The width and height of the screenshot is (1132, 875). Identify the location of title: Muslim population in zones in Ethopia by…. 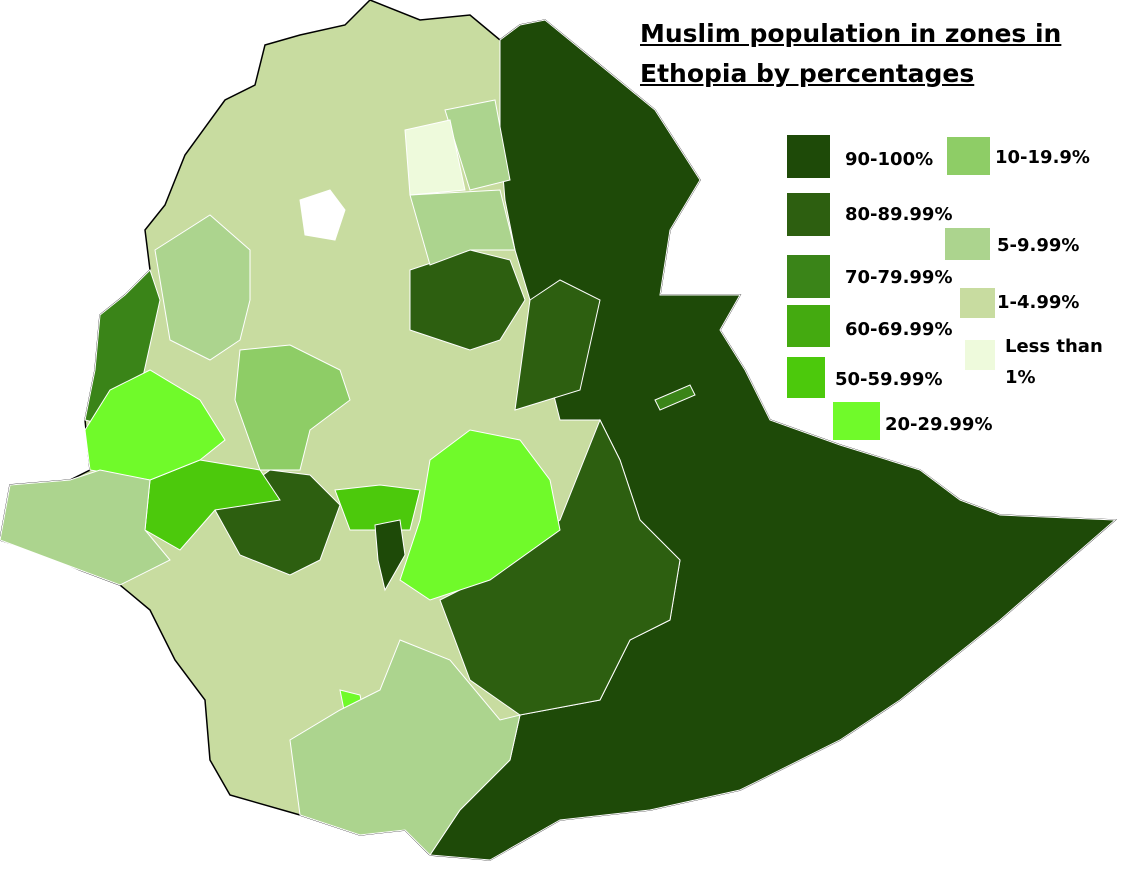
(851, 53).